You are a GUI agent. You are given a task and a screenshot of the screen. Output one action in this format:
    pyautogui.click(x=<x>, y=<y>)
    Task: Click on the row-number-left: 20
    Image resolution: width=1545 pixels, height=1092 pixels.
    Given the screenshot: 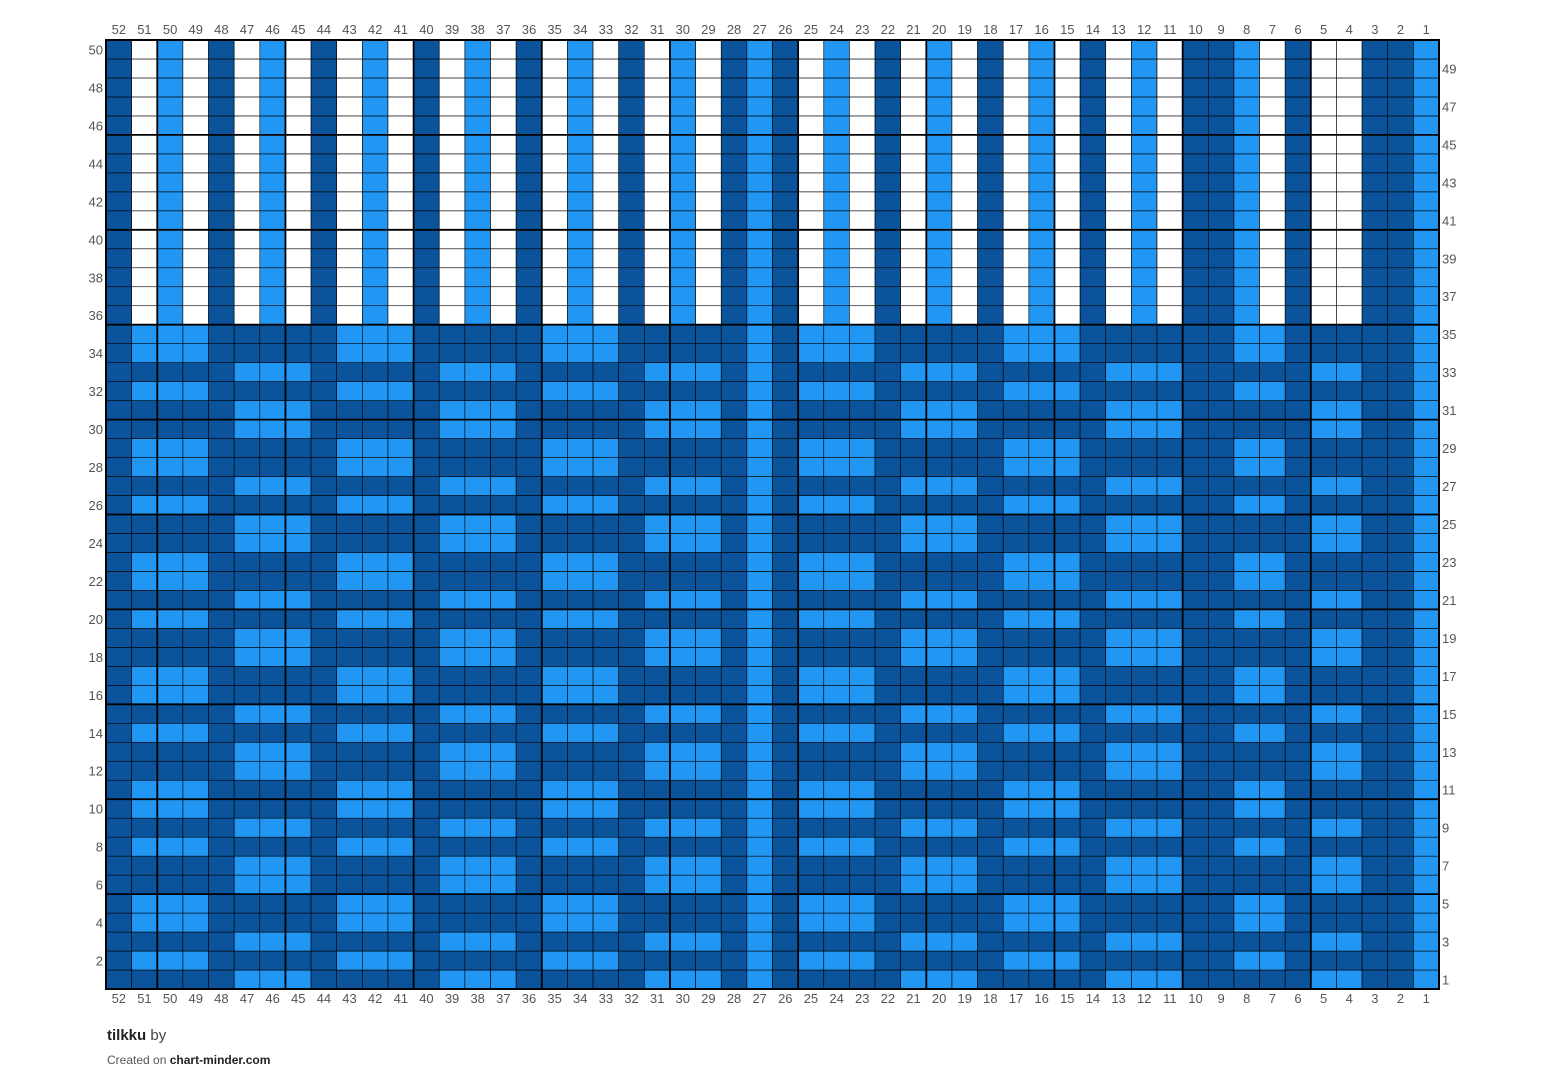 What is the action you would take?
    pyautogui.click(x=96, y=619)
    